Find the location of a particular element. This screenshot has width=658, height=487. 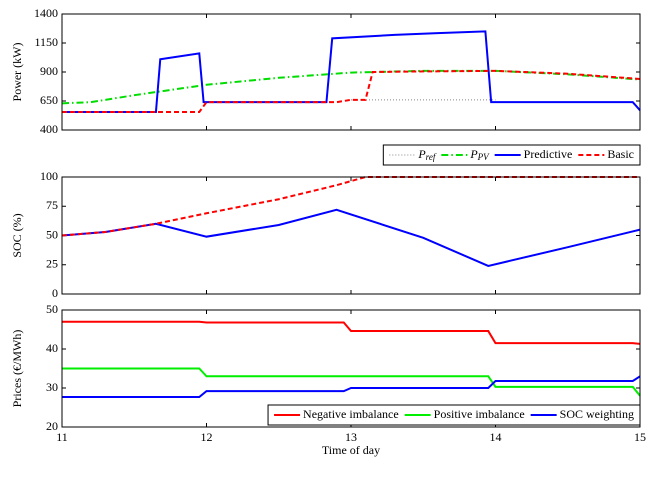

y-tick-label: 0 is located at coordinates (55, 293).